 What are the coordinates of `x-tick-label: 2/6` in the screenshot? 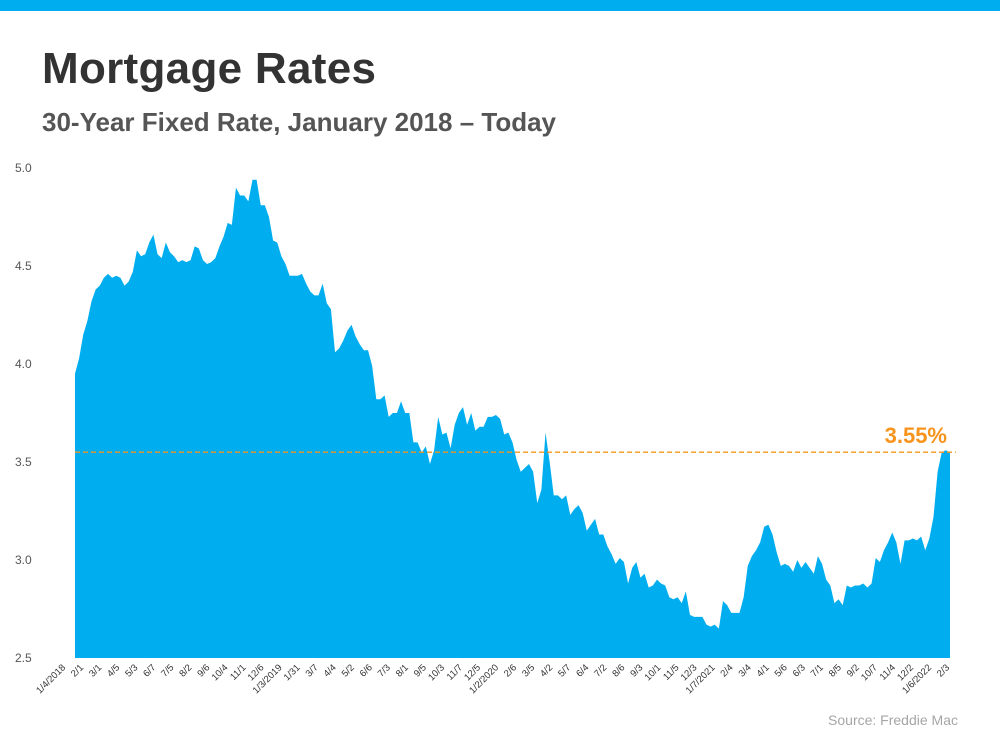 It's located at (510, 670).